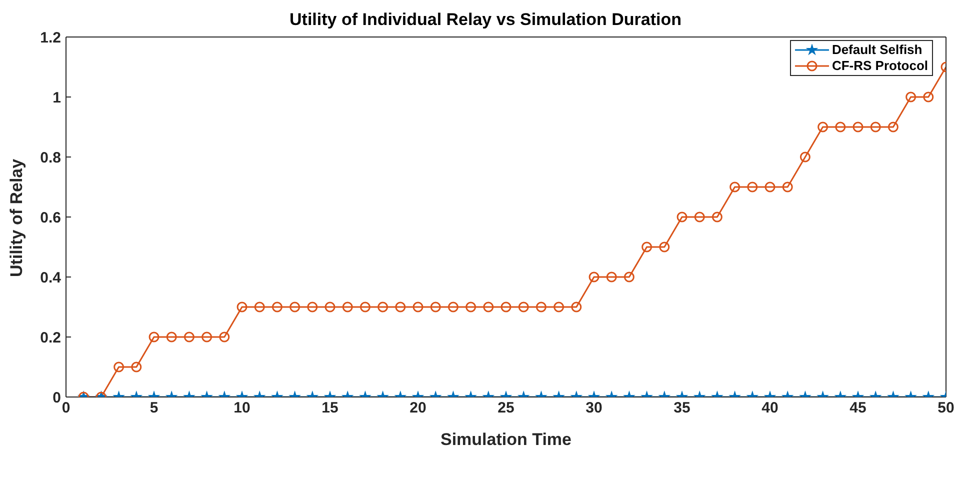  What do you see at coordinates (682, 408) in the screenshot?
I see `x-tick-label: 35` at bounding box center [682, 408].